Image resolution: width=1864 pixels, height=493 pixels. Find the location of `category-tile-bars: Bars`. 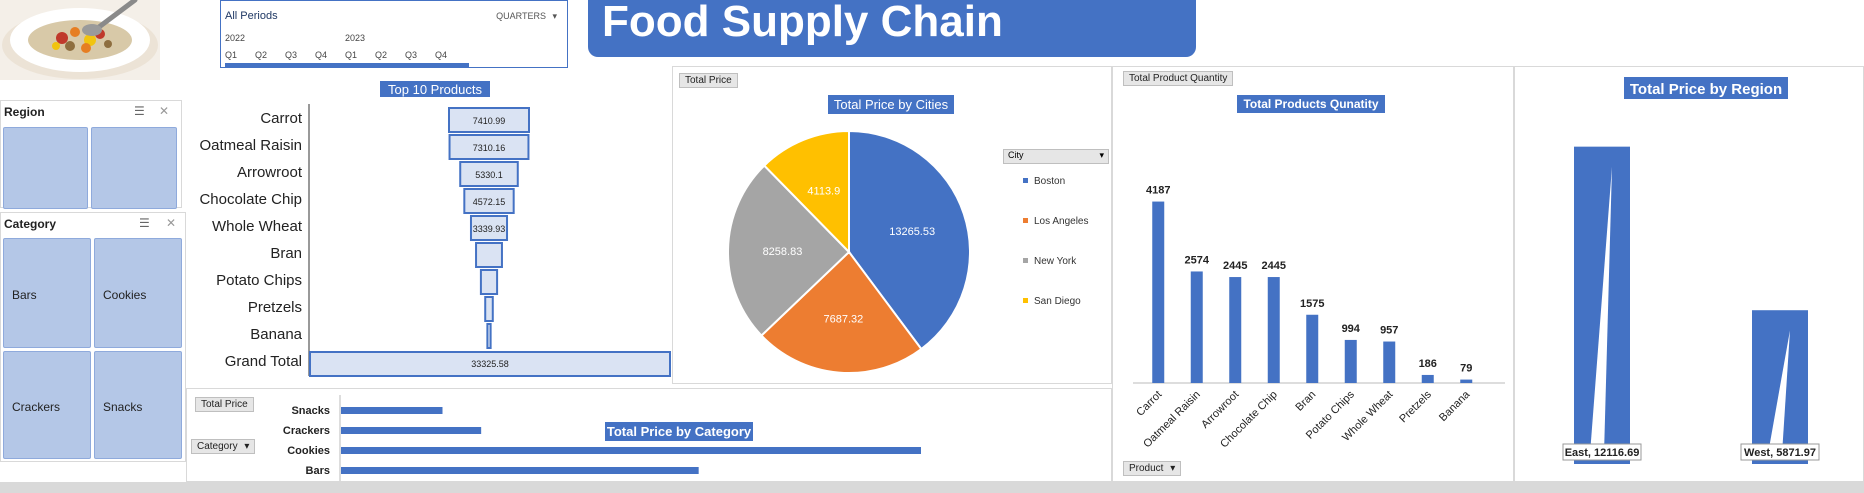

category-tile-bars: Bars is located at coordinates (47, 293).